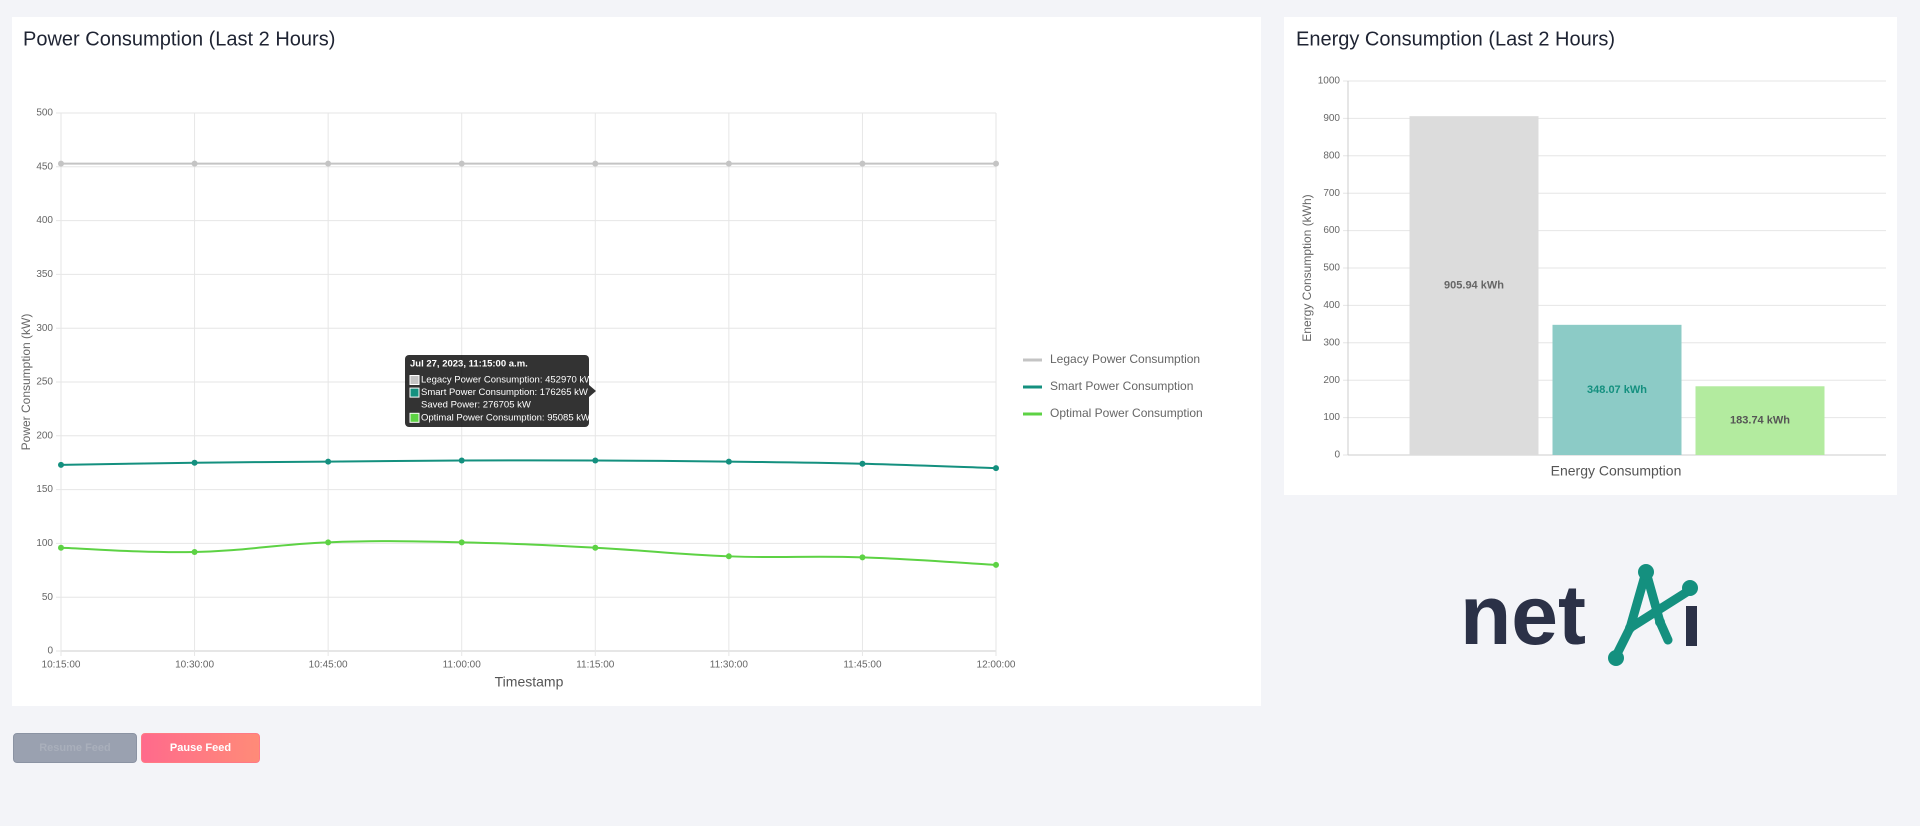 The height and width of the screenshot is (826, 1920). Describe the element at coordinates (1331, 155) in the screenshot. I see `y-tick-label: 800` at that location.